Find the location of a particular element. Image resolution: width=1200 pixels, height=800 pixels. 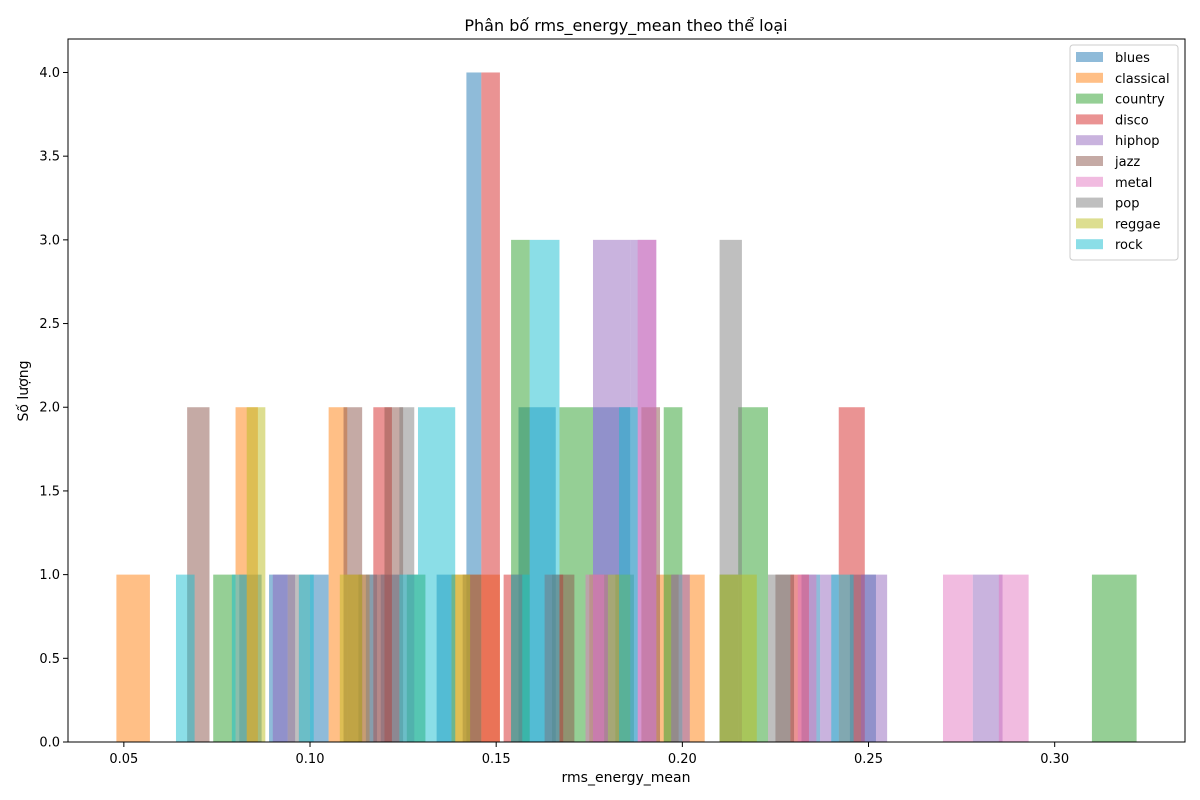

x-tick-label: 0.10 is located at coordinates (310, 759).